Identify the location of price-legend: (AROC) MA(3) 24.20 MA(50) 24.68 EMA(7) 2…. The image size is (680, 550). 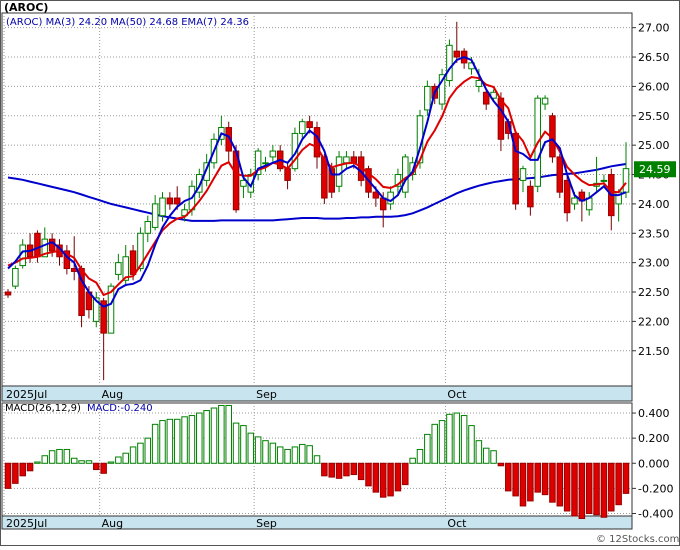
(127, 22).